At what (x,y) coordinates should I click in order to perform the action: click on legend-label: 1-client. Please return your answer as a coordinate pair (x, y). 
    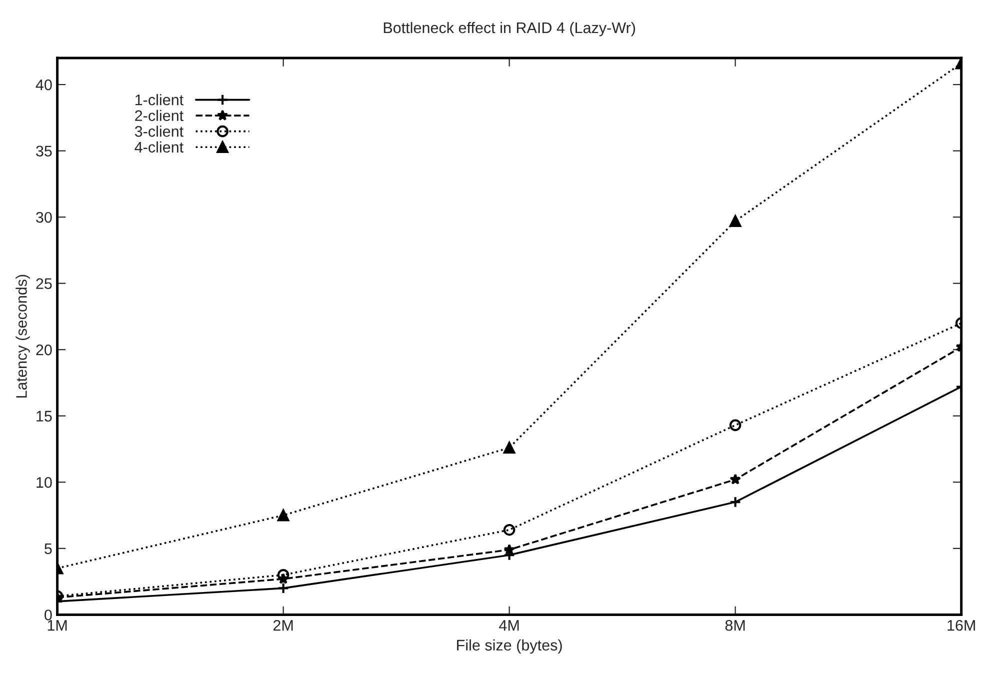
    Looking at the image, I should click on (160, 100).